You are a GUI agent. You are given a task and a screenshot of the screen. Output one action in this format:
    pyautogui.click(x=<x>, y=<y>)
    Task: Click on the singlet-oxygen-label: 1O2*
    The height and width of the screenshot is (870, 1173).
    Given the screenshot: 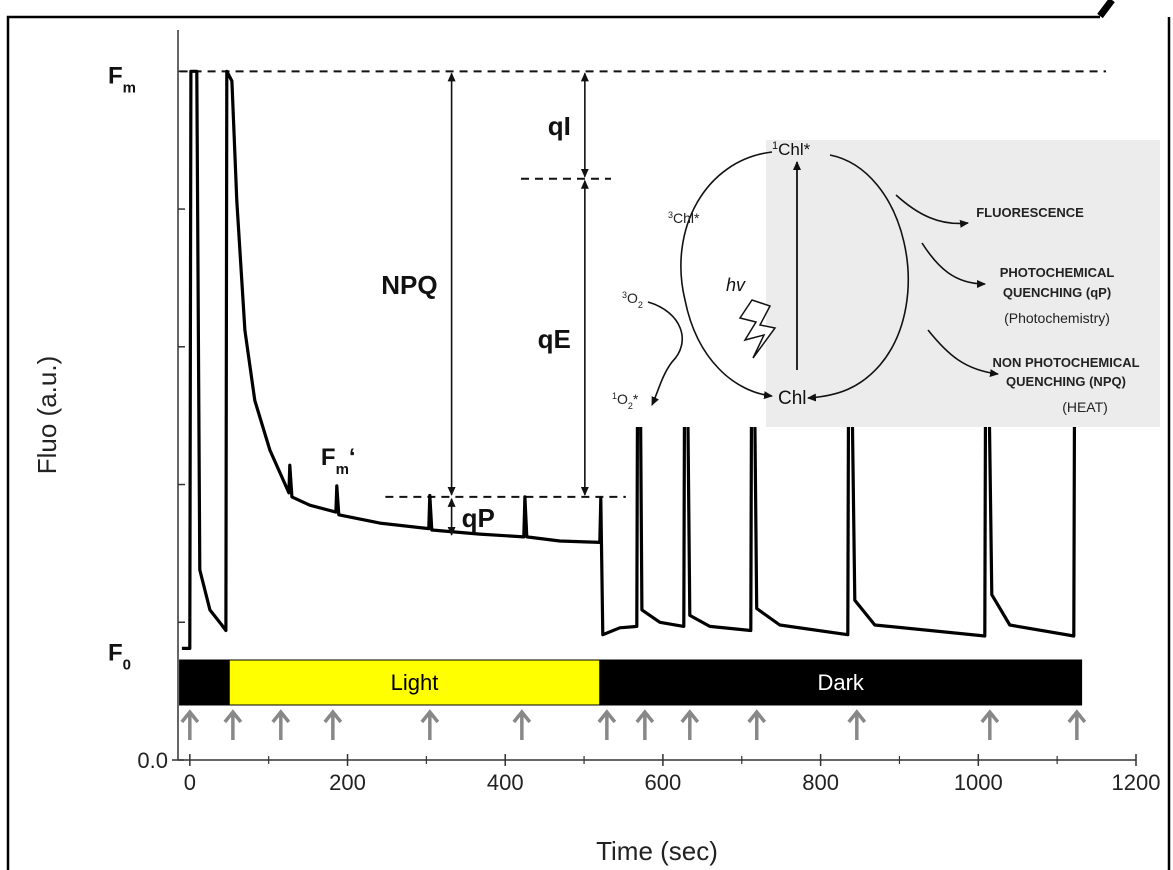 What is the action you would take?
    pyautogui.click(x=625, y=401)
    